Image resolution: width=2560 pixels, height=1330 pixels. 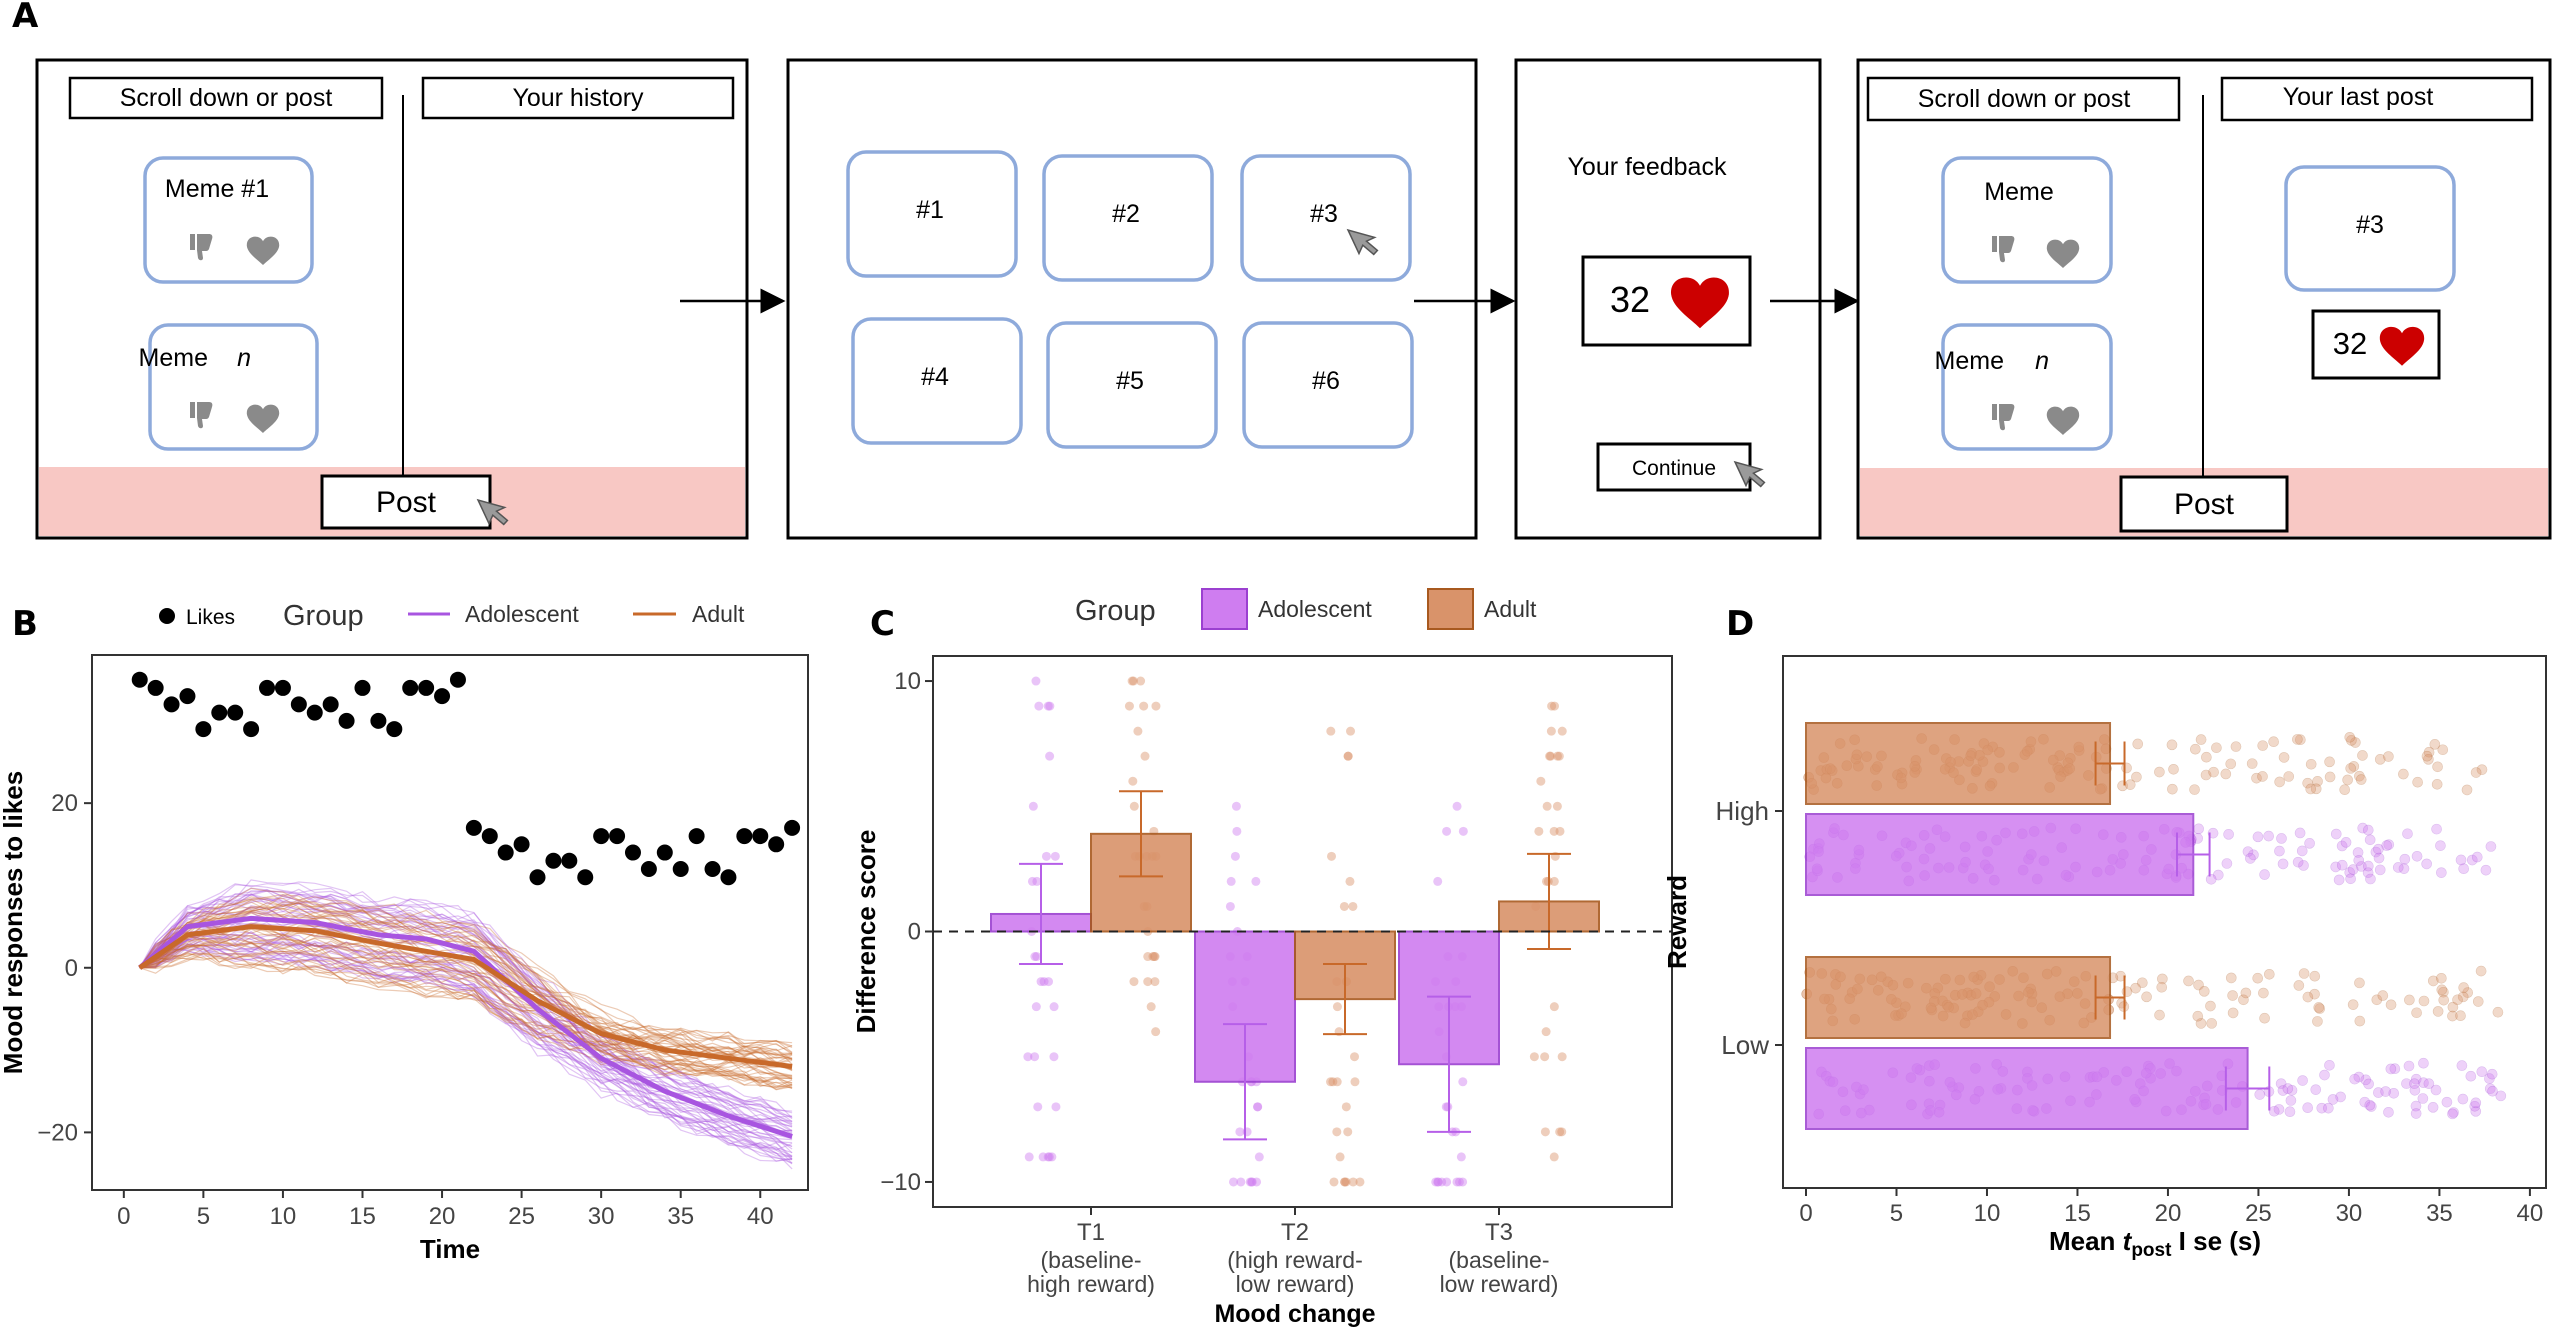 What do you see at coordinates (1674, 467) in the screenshot?
I see `continue-button` at bounding box center [1674, 467].